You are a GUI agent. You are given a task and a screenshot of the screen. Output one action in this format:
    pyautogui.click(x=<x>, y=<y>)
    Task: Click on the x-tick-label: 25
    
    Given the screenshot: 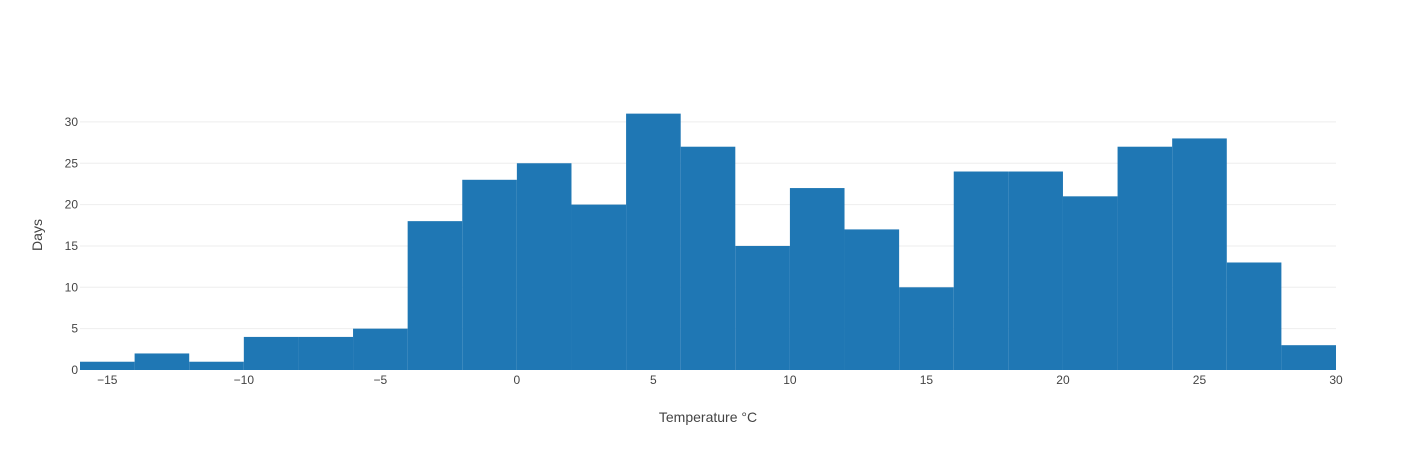 What is the action you would take?
    pyautogui.click(x=1200, y=380)
    